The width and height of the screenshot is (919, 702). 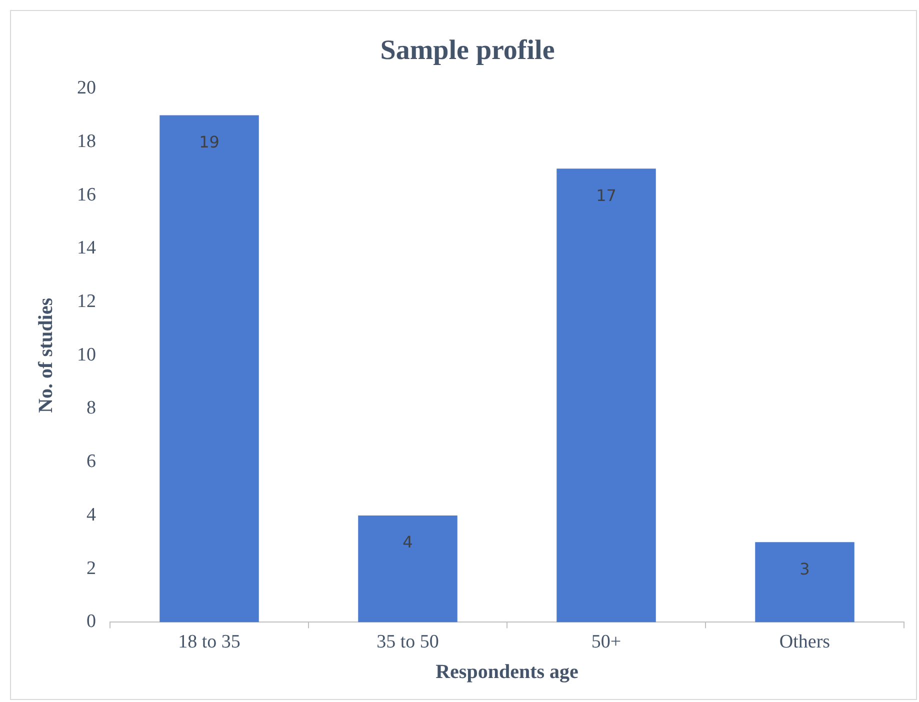 What do you see at coordinates (86, 141) in the screenshot?
I see `y-tick-label: 18` at bounding box center [86, 141].